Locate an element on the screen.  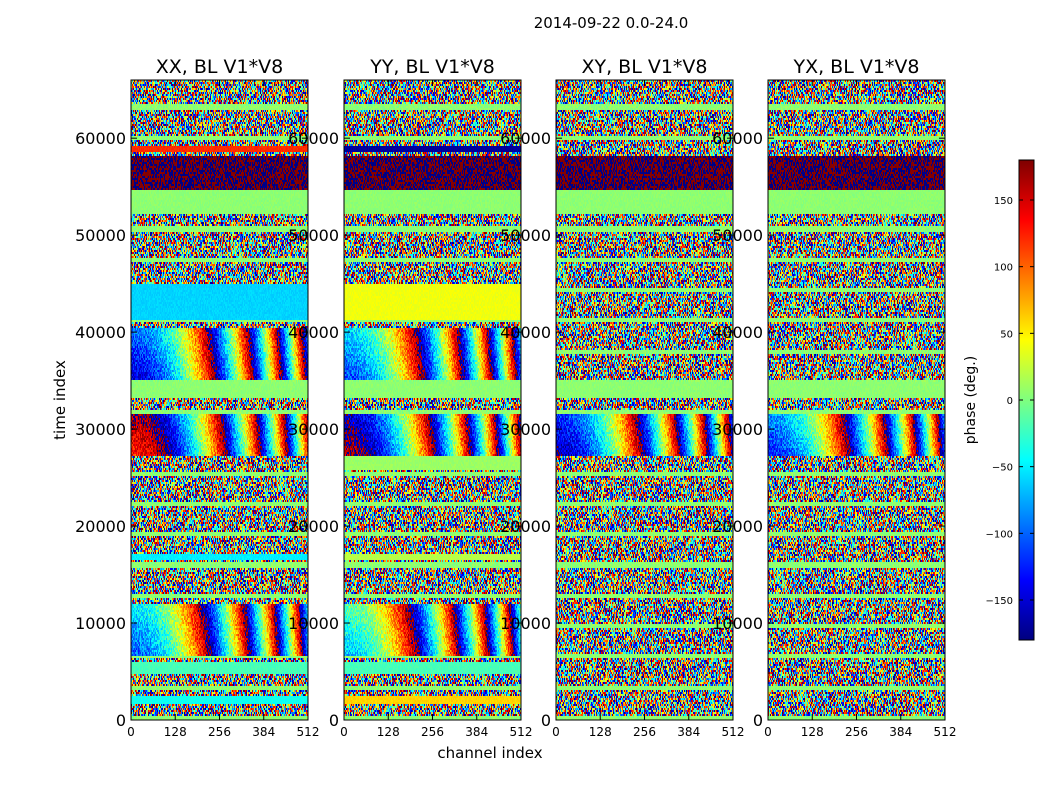
colorbar-tick-label: 100 is located at coordinates (1003, 268).